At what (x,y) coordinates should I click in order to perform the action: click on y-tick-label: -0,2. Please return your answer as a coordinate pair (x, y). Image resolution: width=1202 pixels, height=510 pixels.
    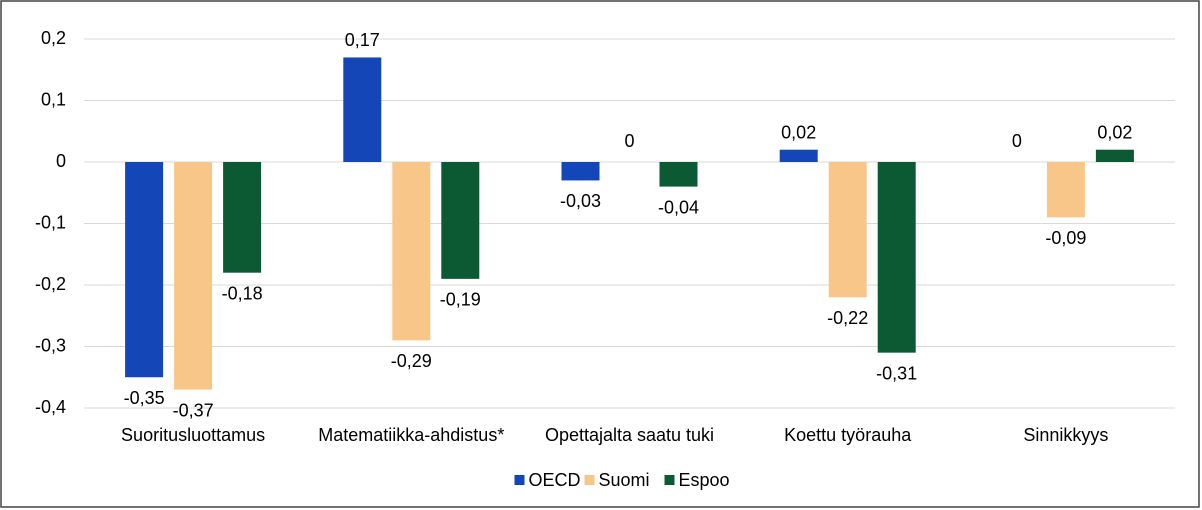
    Looking at the image, I should click on (50, 284).